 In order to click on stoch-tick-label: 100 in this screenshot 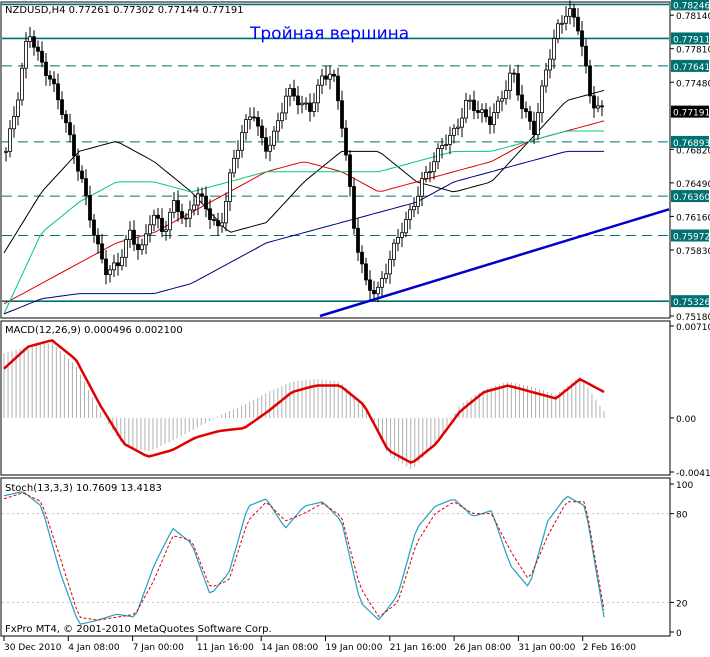, I will do `click(684, 486)`.